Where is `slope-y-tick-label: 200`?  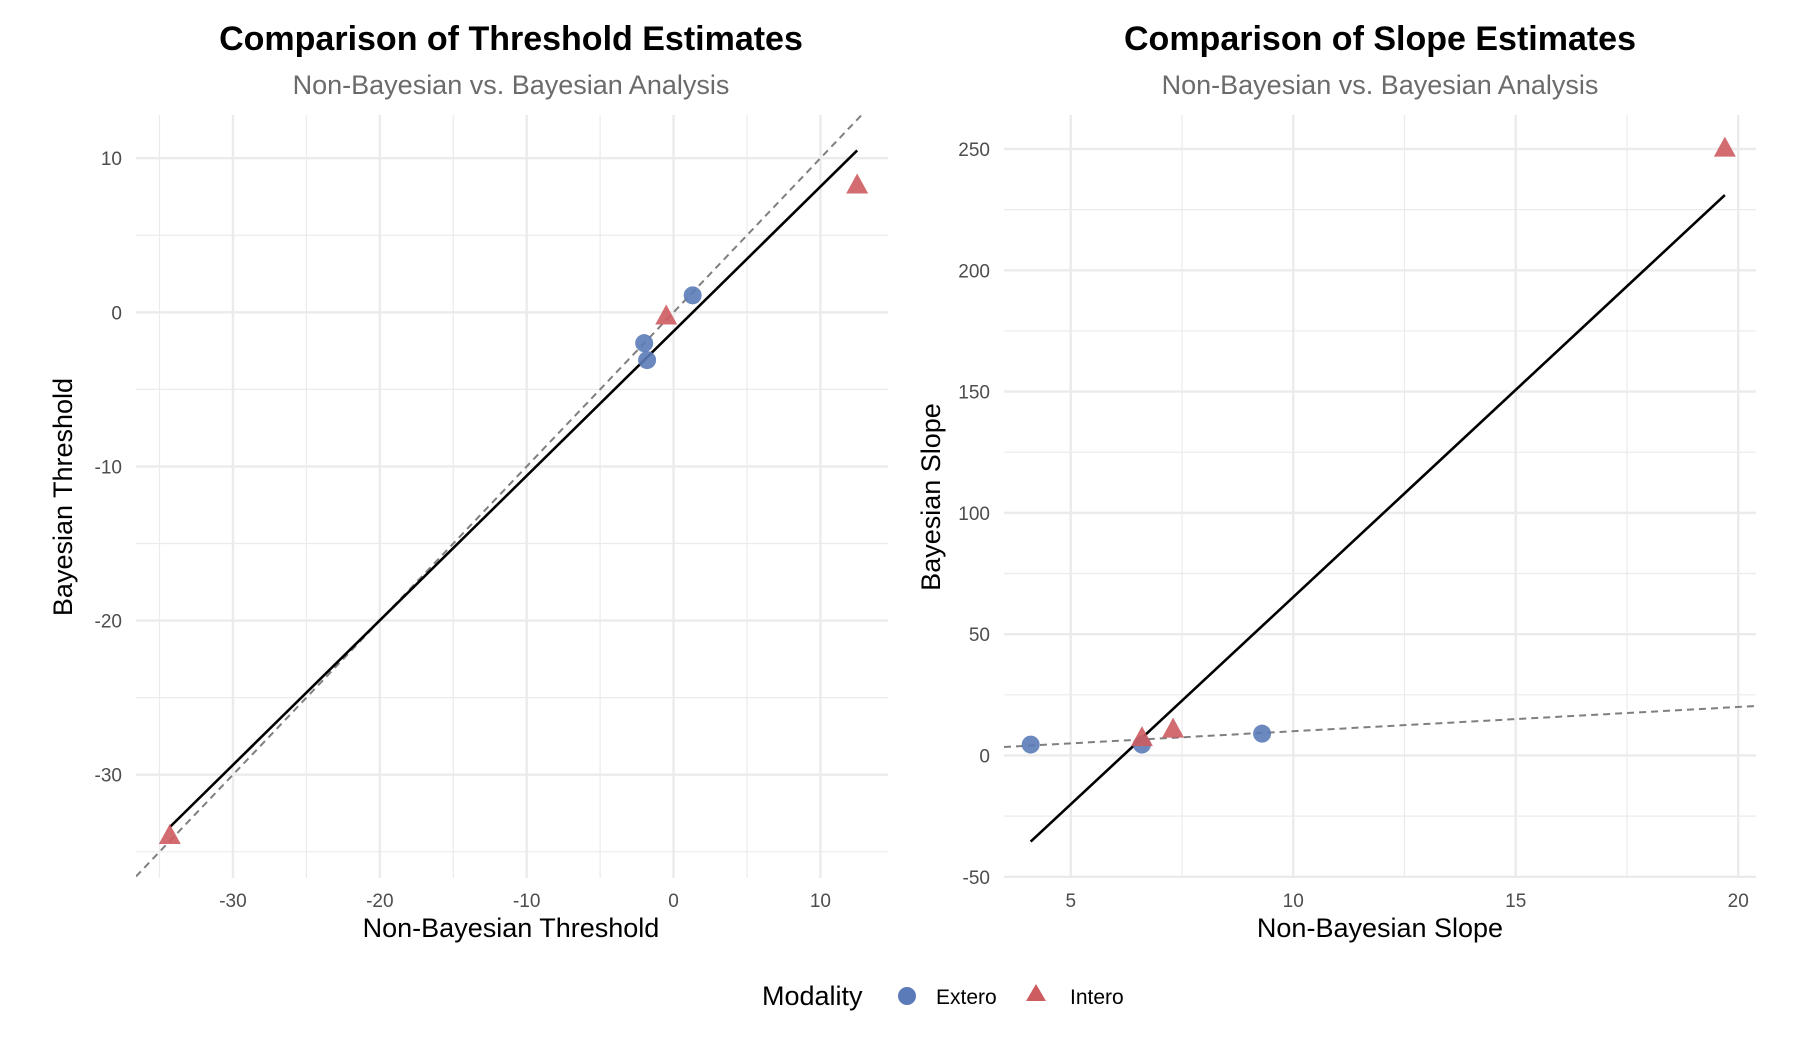
slope-y-tick-label: 200 is located at coordinates (974, 271).